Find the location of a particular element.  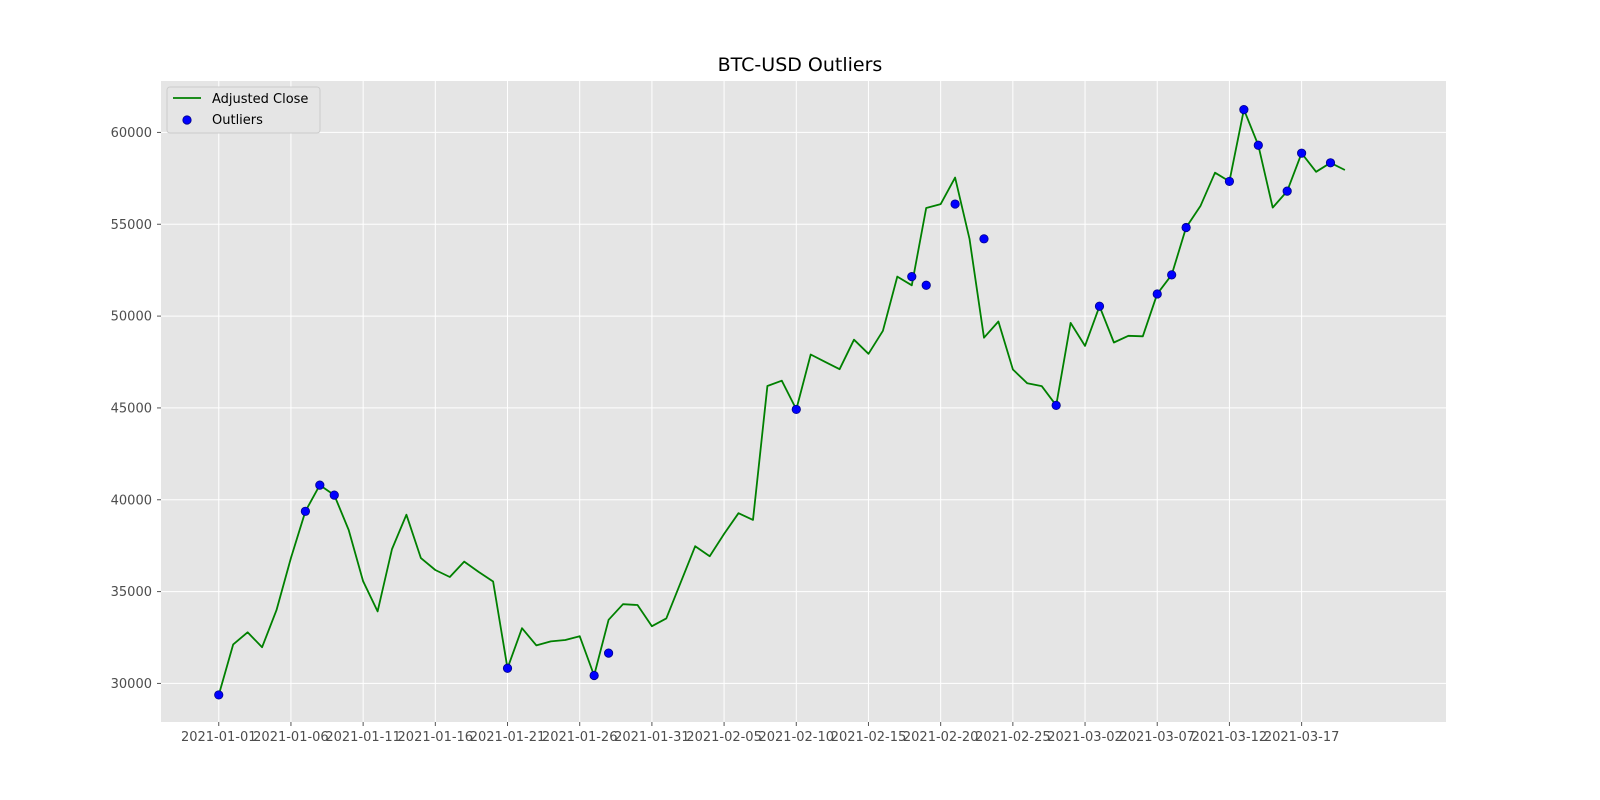

x-tick-label: 2021-01-01 is located at coordinates (219, 737).